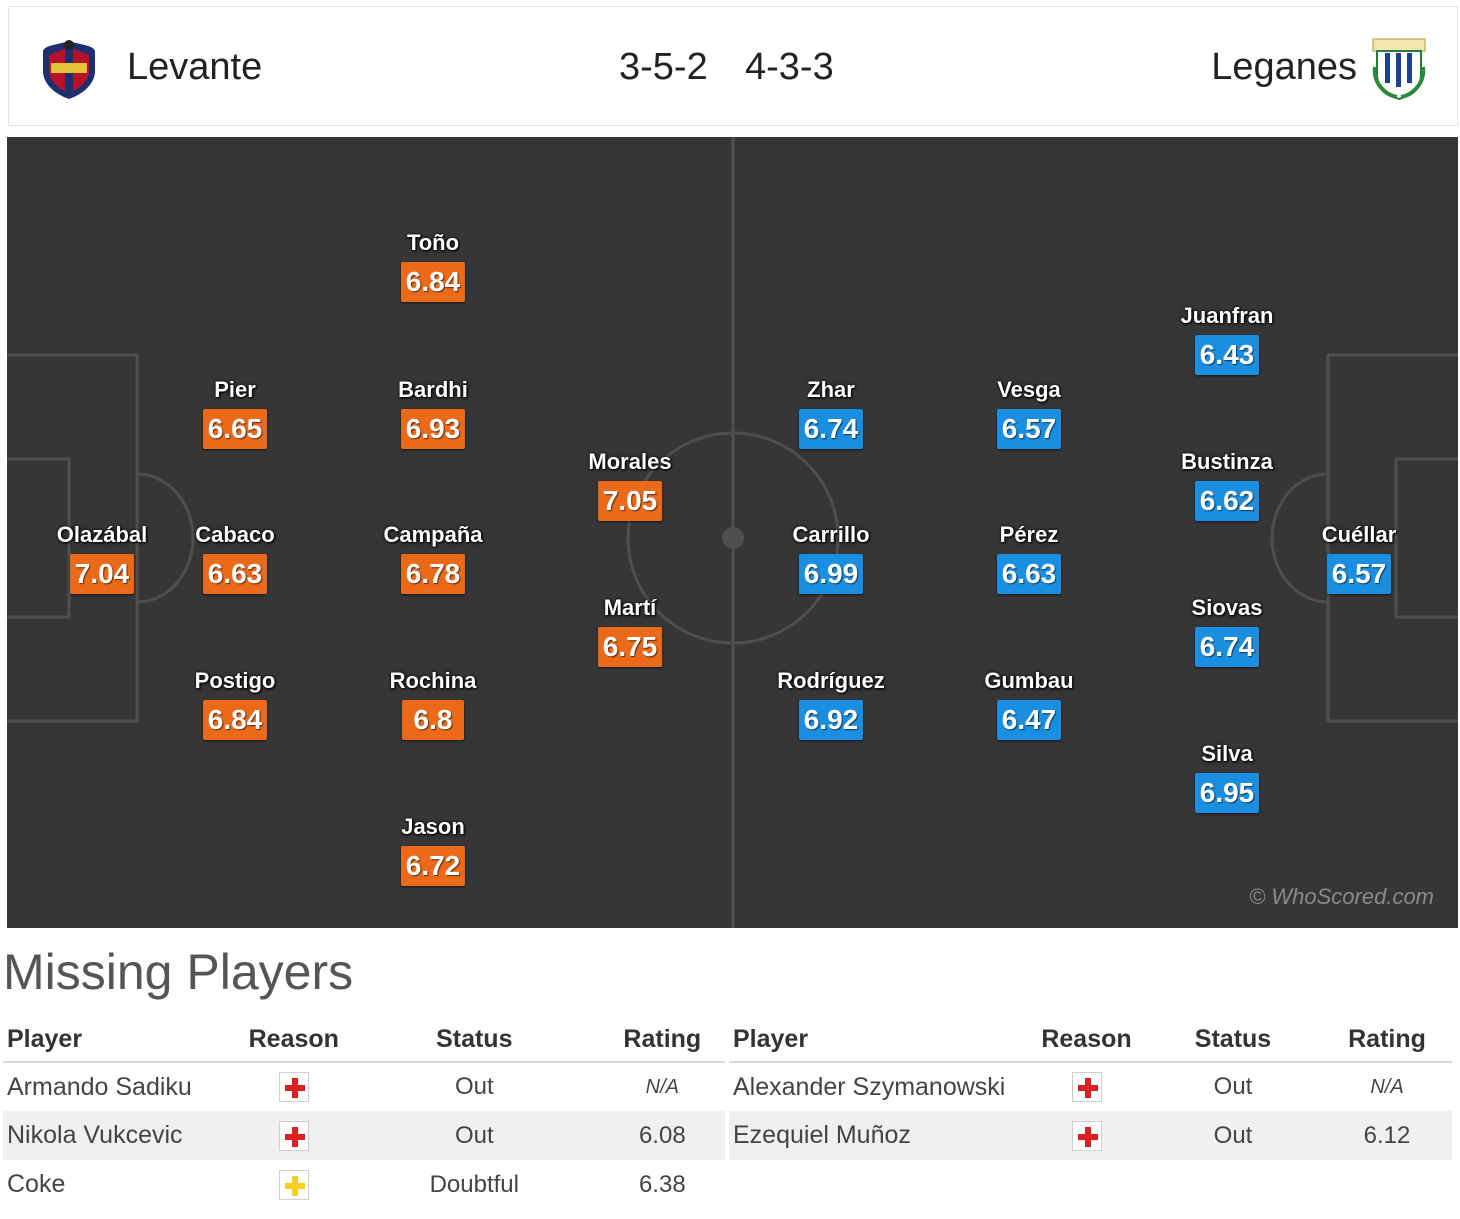  What do you see at coordinates (869, 1086) in the screenshot?
I see `missing-player-name: Alexander Szymanowski` at bounding box center [869, 1086].